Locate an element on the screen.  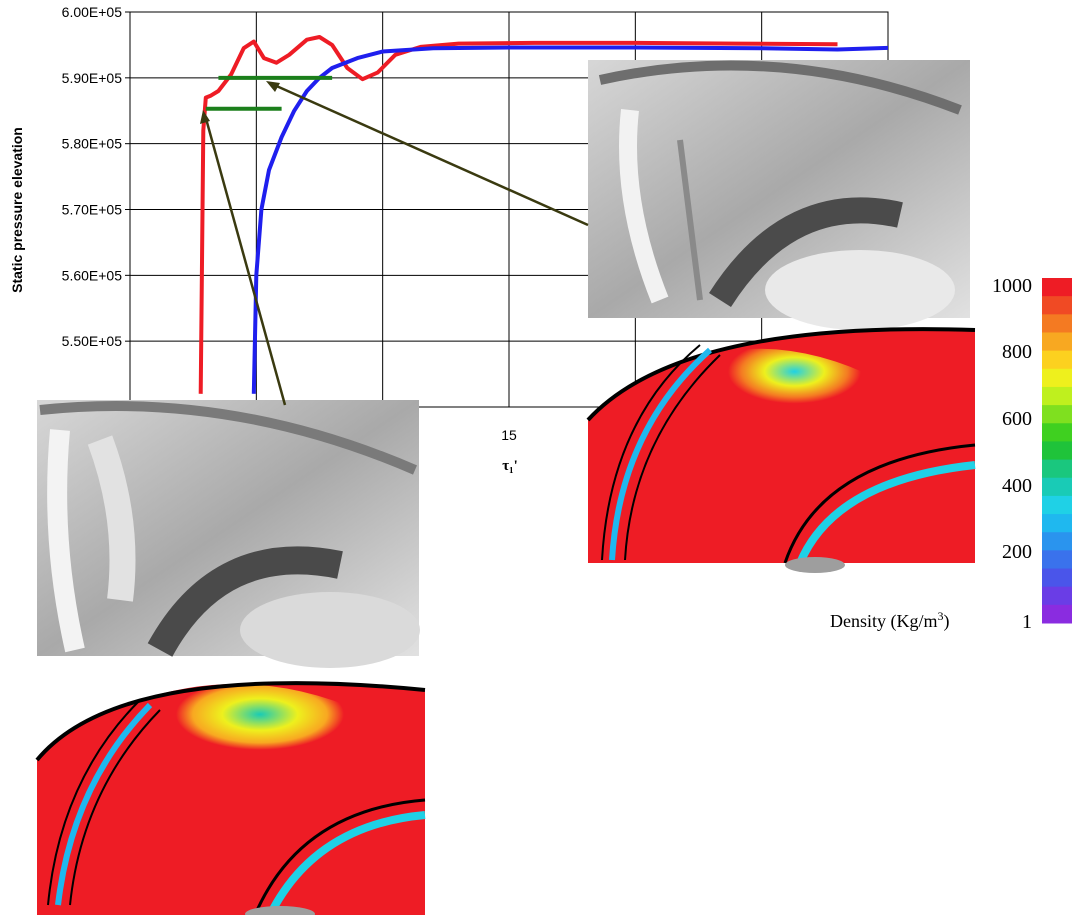
colorbar-tick-label: 400 is located at coordinates (1017, 486).